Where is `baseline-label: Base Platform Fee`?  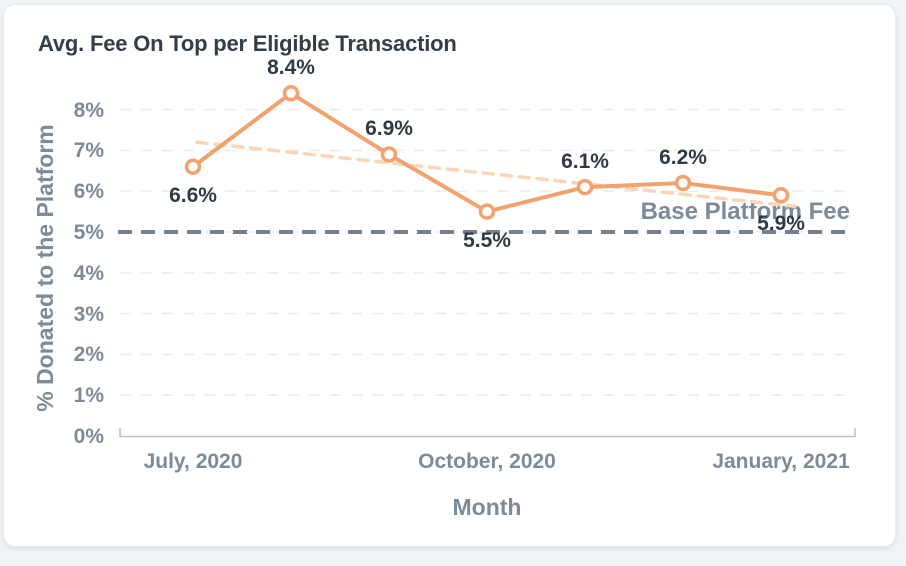 baseline-label: Base Platform Fee is located at coordinates (745, 211).